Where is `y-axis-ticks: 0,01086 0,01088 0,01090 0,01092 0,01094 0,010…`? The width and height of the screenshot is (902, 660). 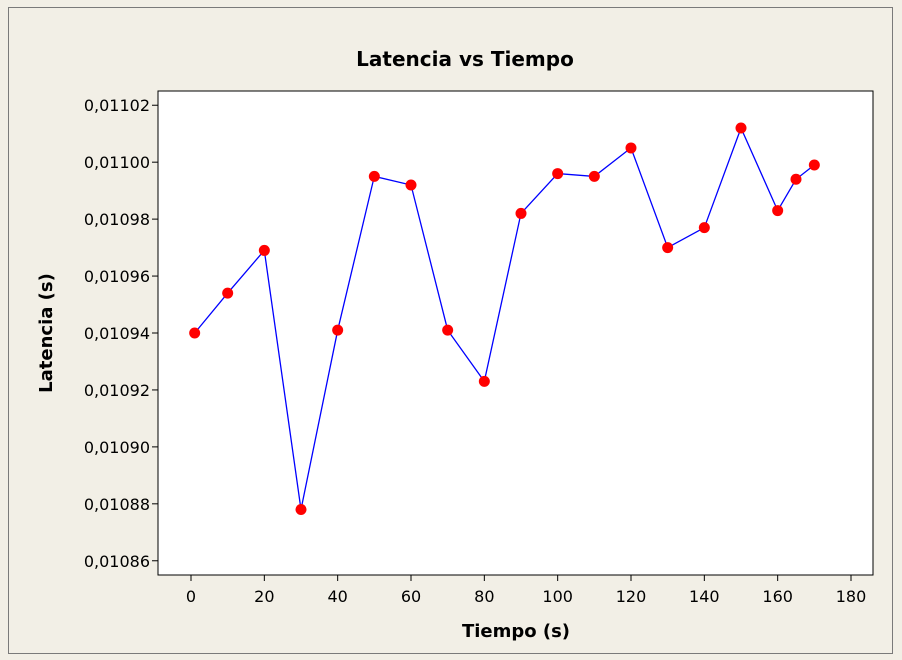
y-axis-ticks: 0,01086 0,01088 0,01090 0,01092 0,01094 0,010… is located at coordinates (121, 333).